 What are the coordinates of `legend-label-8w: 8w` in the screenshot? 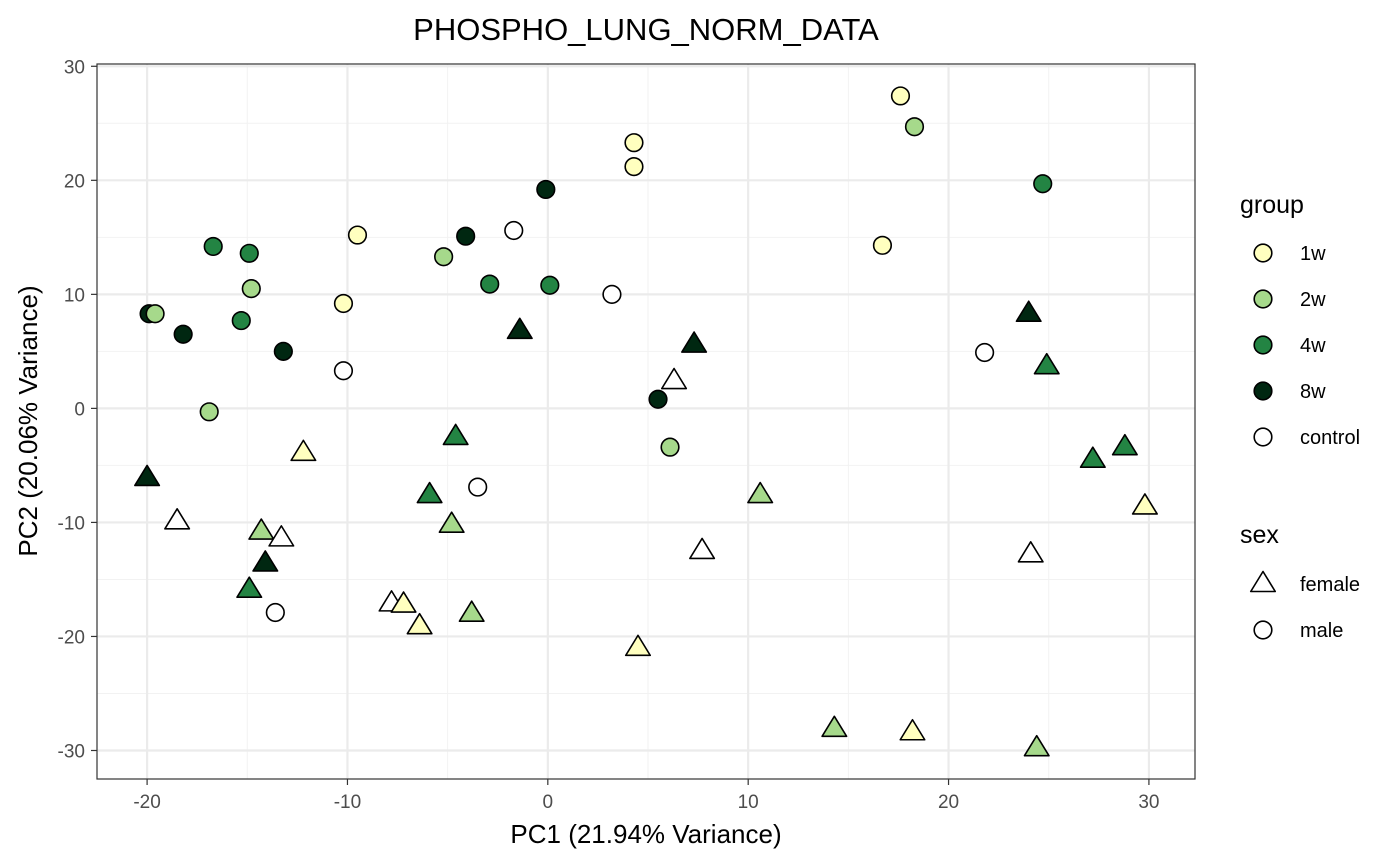 It's located at (1313, 392).